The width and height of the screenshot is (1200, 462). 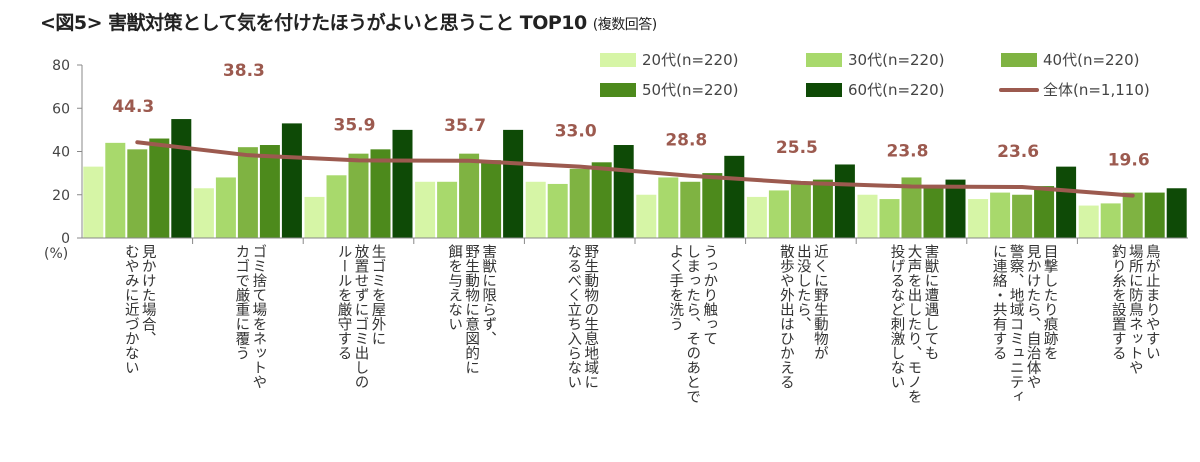 I want to click on legend-label: 30代(n=220), so click(x=896, y=60).